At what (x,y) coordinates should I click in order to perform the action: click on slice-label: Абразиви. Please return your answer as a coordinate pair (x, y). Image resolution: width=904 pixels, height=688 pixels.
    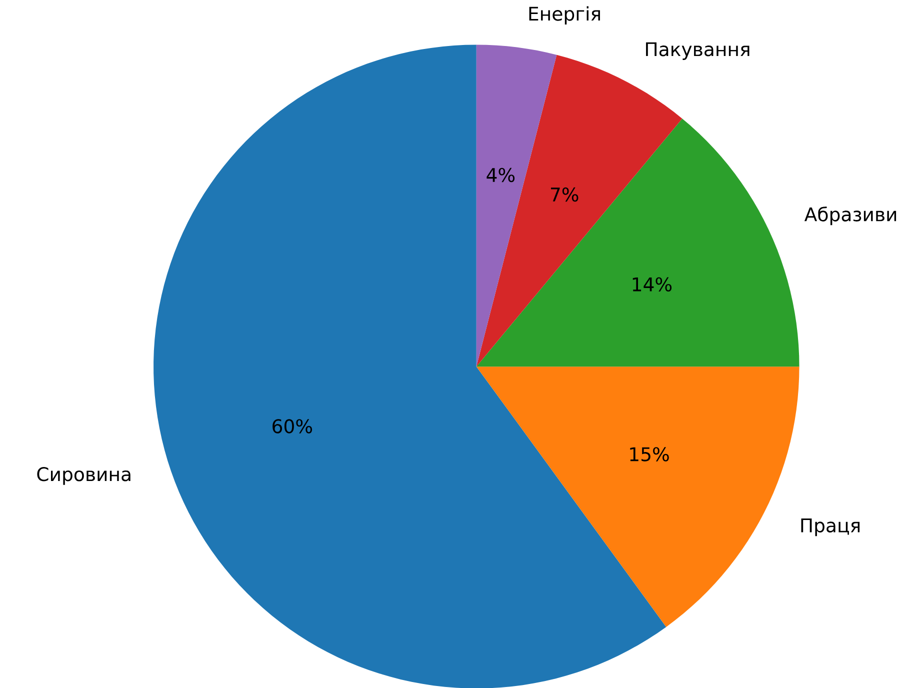
    Looking at the image, I should click on (850, 215).